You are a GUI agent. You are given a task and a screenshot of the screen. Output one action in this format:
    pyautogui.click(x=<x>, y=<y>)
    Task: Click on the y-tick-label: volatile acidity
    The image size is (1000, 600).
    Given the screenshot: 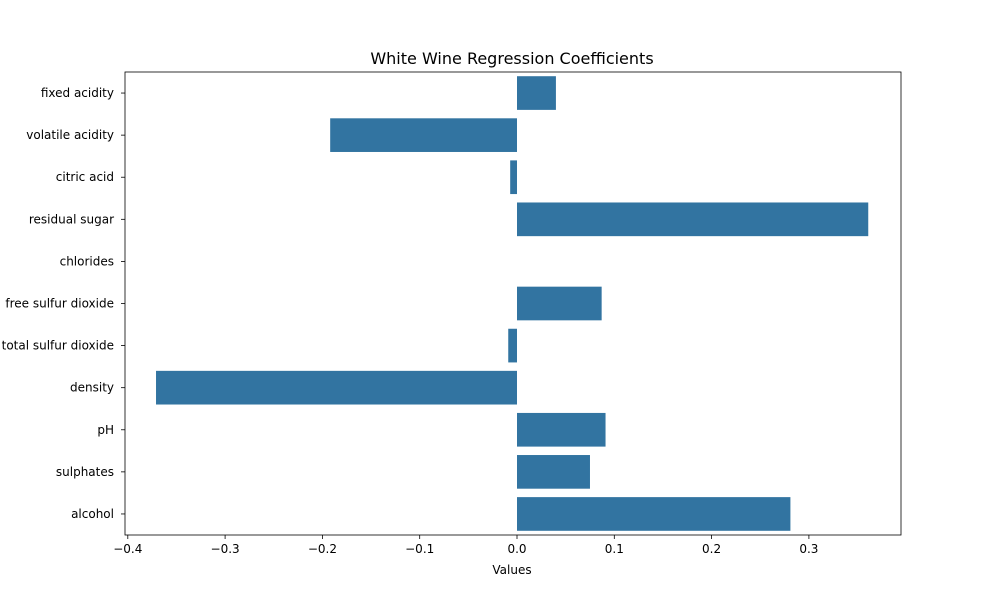 What is the action you would take?
    pyautogui.click(x=70, y=135)
    